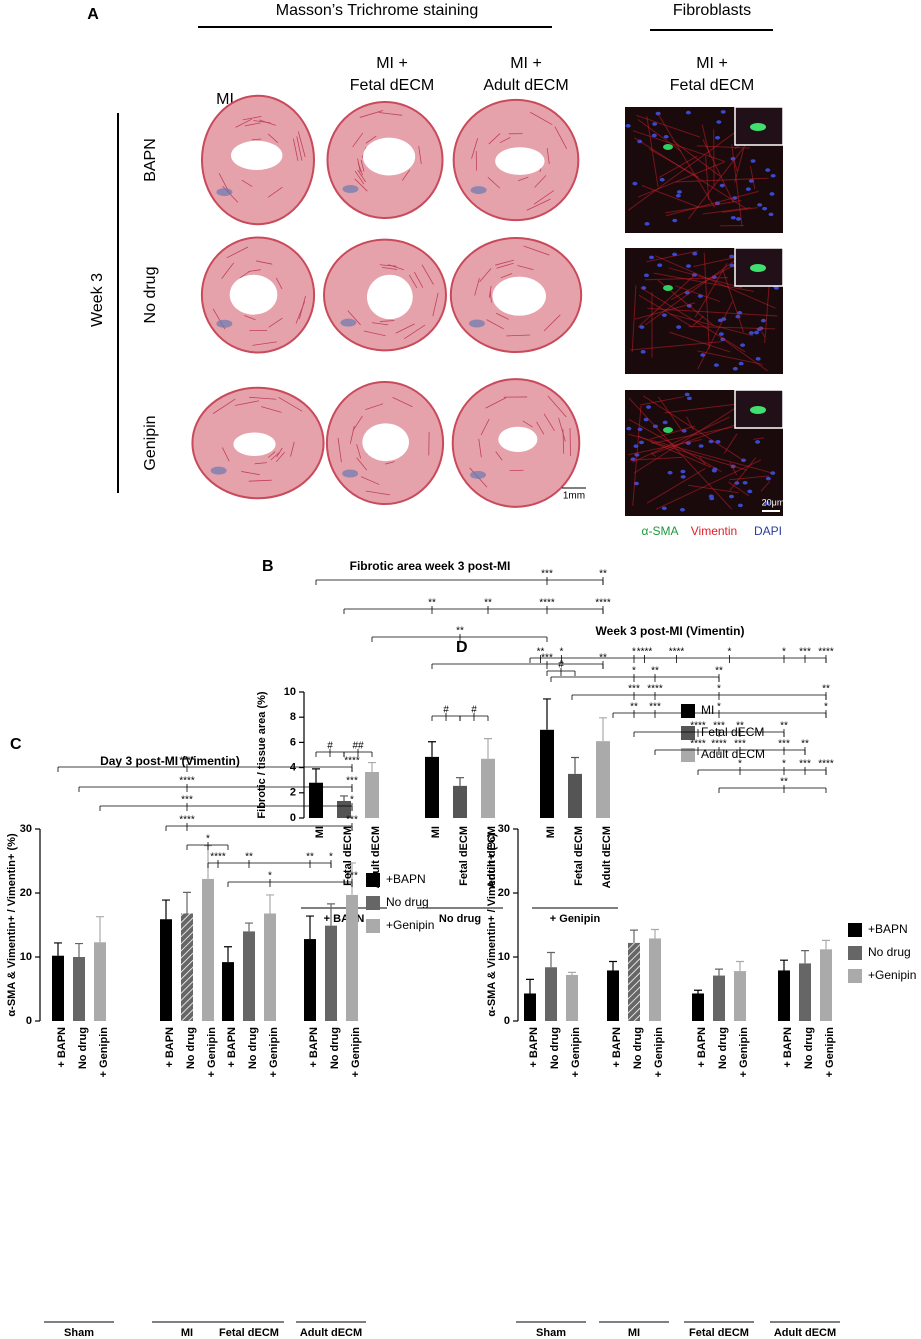 The image size is (921, 1339). Describe the element at coordinates (504, 893) in the screenshot. I see `y-tick-label: 20` at that location.